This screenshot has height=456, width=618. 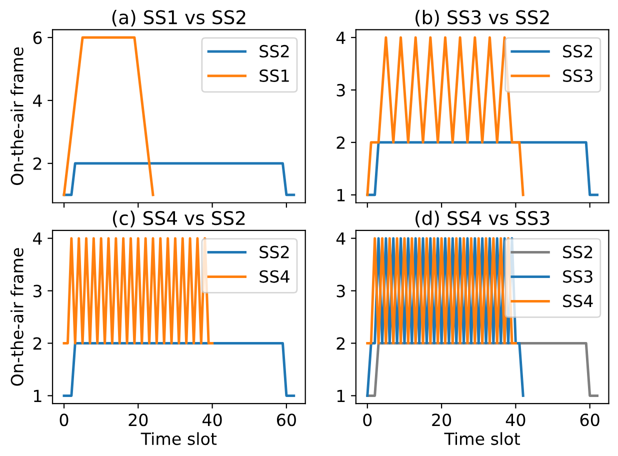 What do you see at coordinates (179, 18) in the screenshot?
I see `chart-title: (a) SS1 vs SS2` at bounding box center [179, 18].